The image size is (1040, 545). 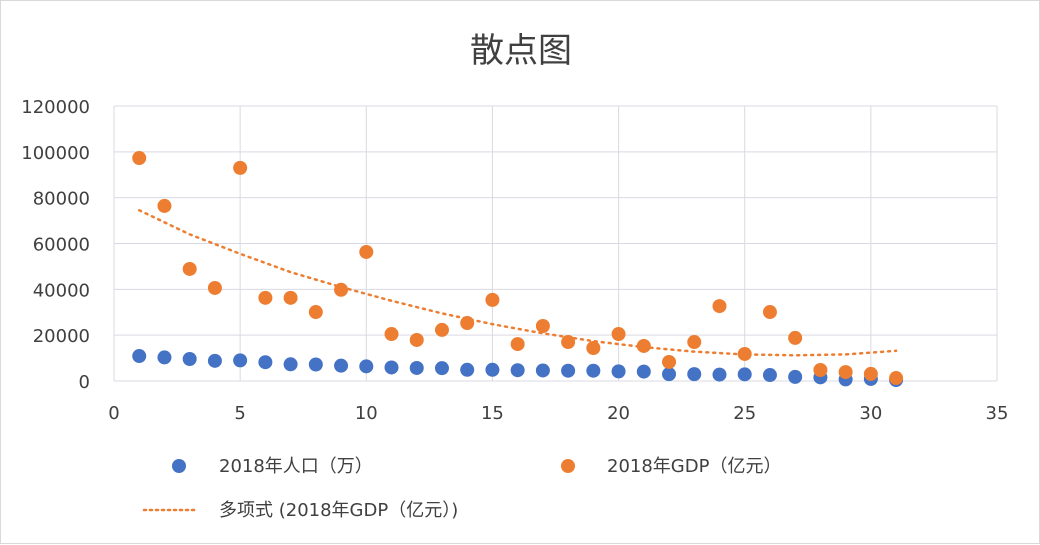 I want to click on x-tick-label: 5, so click(x=239, y=413).